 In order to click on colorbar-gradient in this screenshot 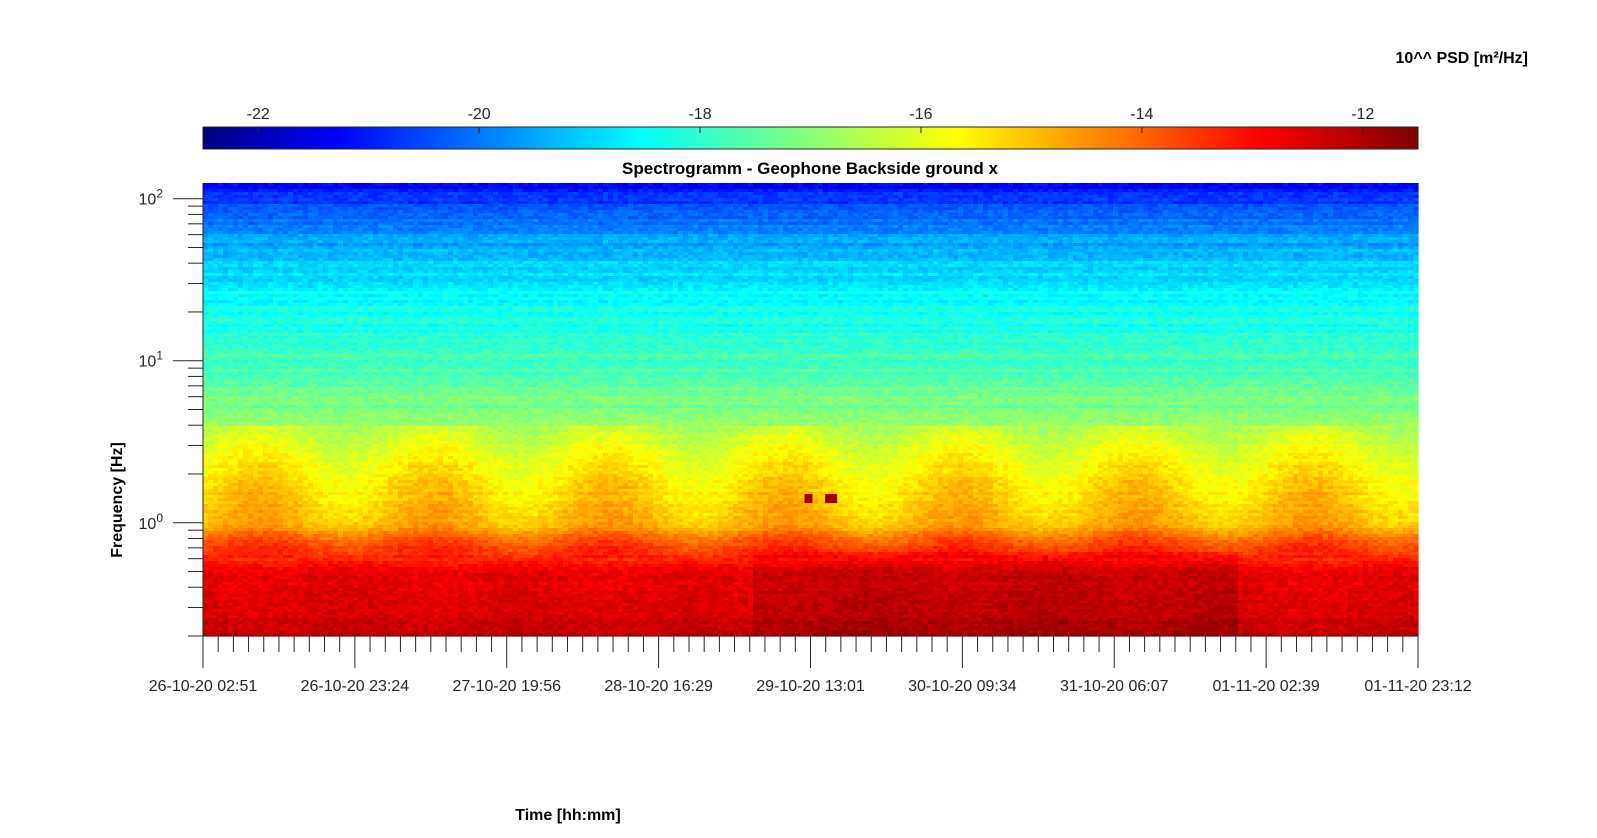, I will do `click(810, 138)`.